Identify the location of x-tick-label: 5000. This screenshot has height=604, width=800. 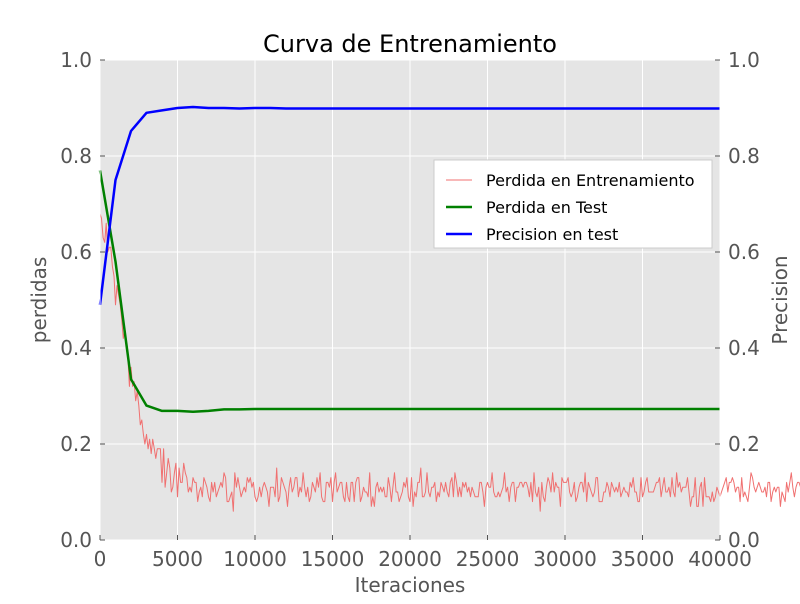
(177, 559).